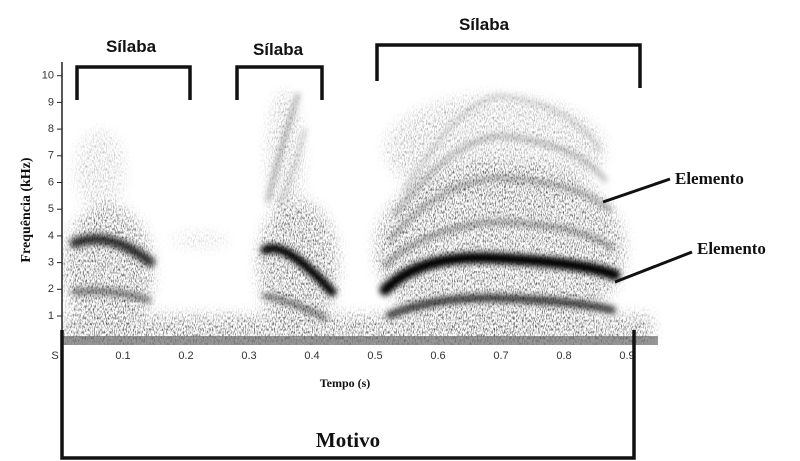  What do you see at coordinates (48, 76) in the screenshot?
I see `y-tick-label: 10` at bounding box center [48, 76].